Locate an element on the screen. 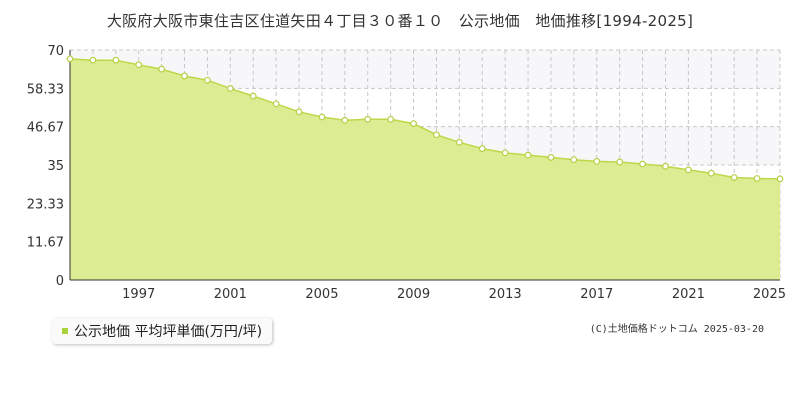 This screenshot has height=400, width=800. credit-text: (C)土地価格ドットコム 2025-03-20 is located at coordinates (676, 329).